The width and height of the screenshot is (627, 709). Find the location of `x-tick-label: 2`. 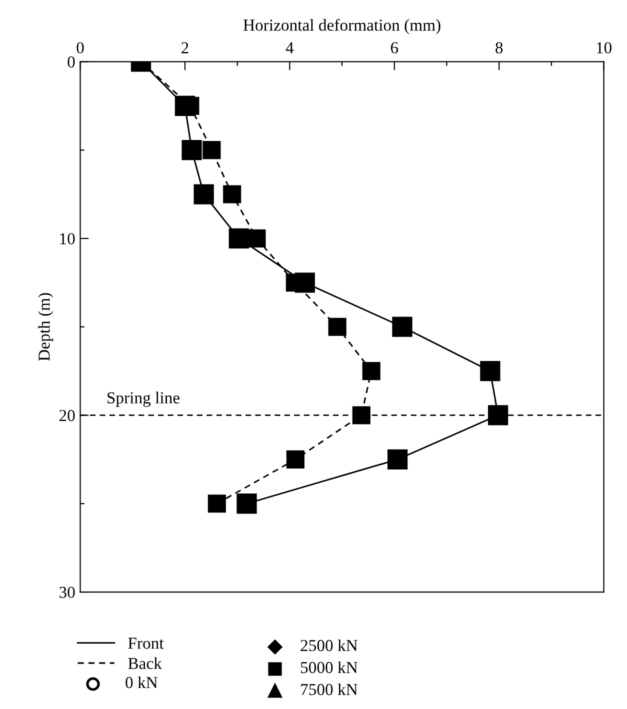

x-tick-label: 2 is located at coordinates (185, 48).